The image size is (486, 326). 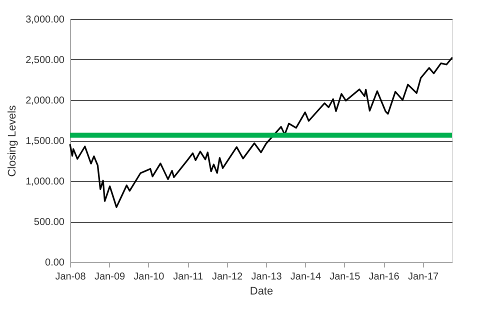 I want to click on x-tick-label: Jan-13, so click(x=266, y=277).